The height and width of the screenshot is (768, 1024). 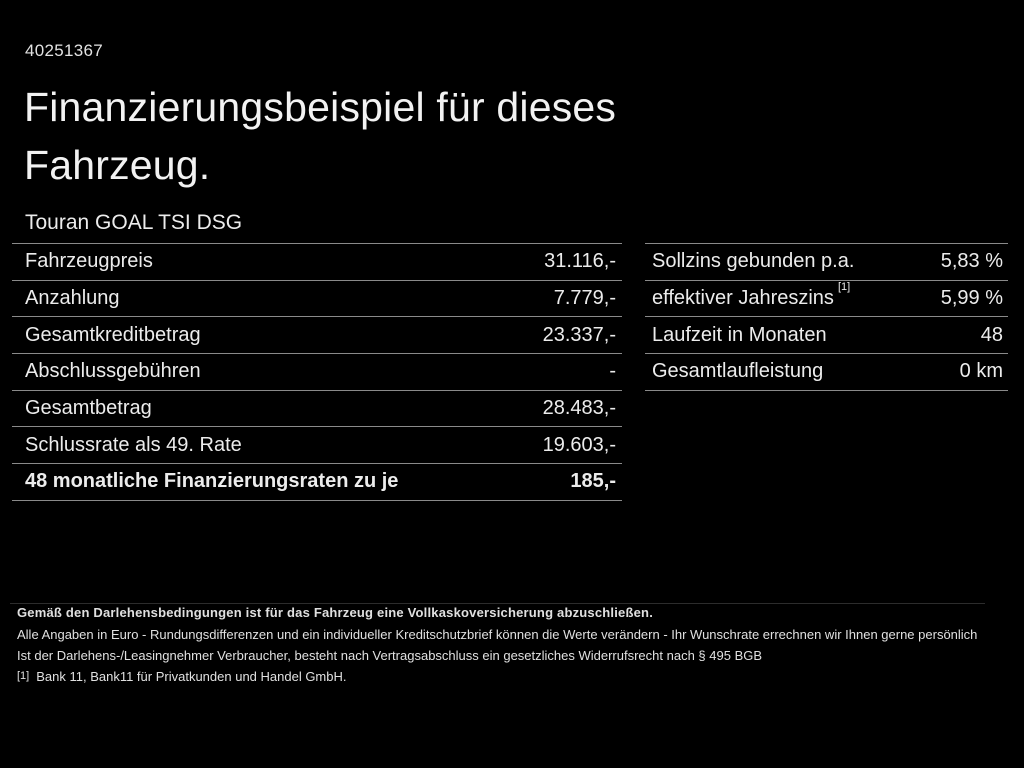 What do you see at coordinates (113, 334) in the screenshot?
I see `row-label: Gesamtkreditbetrag` at bounding box center [113, 334].